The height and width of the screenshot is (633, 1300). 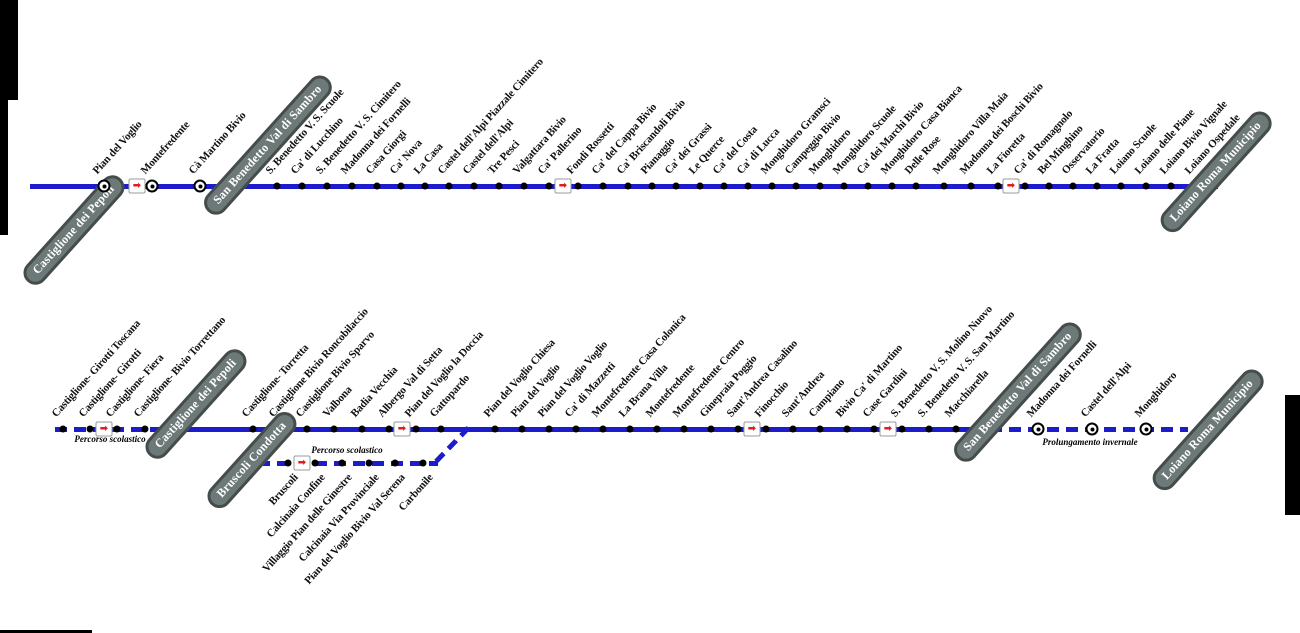 I want to click on route-line-segment-dashed, so click(x=348, y=463).